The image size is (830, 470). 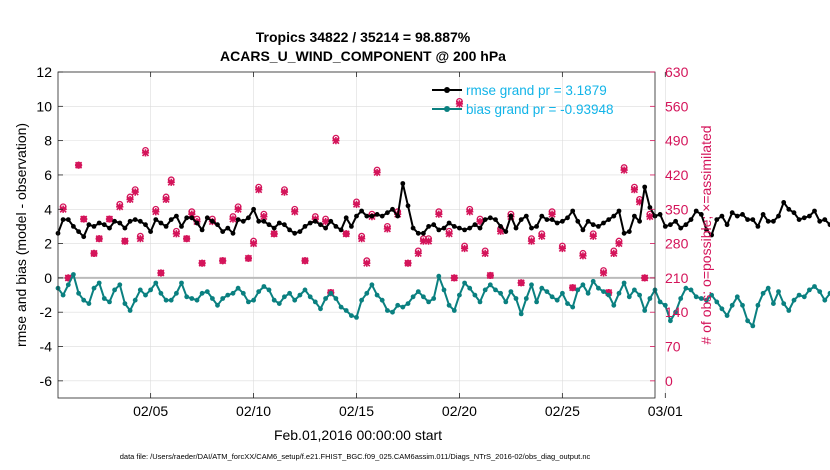 I want to click on x-tick-label: 02/20, so click(x=459, y=411).